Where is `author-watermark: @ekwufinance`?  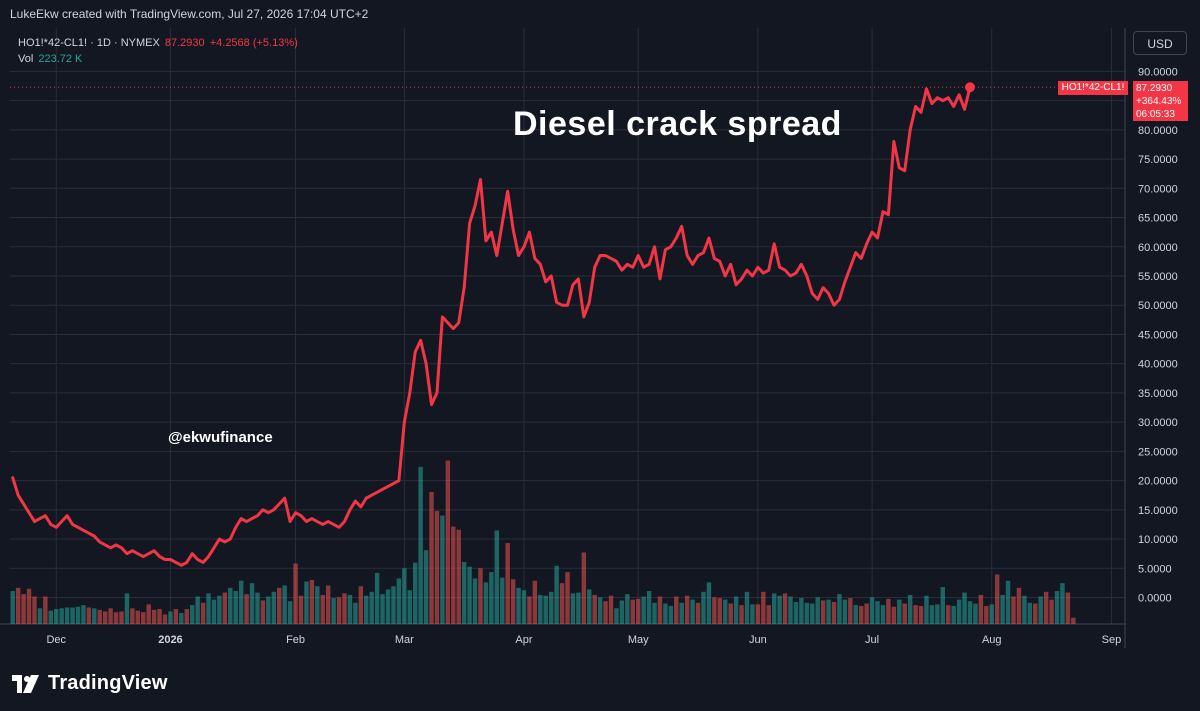 author-watermark: @ekwufinance is located at coordinates (220, 437).